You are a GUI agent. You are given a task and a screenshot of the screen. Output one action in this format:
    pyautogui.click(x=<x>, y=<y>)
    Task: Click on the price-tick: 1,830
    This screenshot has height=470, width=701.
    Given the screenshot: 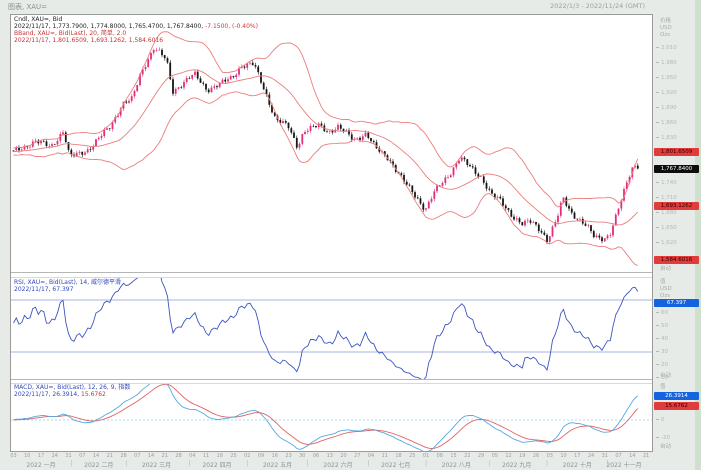 What is the action you would take?
    pyautogui.click(x=666, y=138)
    